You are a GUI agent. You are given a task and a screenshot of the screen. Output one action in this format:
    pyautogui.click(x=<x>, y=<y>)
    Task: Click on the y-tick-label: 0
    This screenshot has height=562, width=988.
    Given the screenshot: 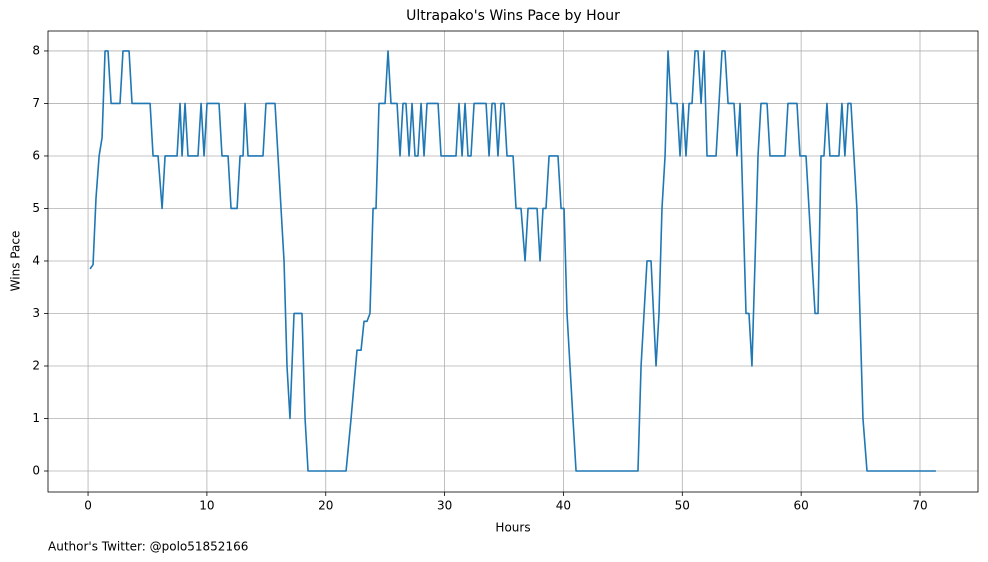 What is the action you would take?
    pyautogui.click(x=36, y=470)
    